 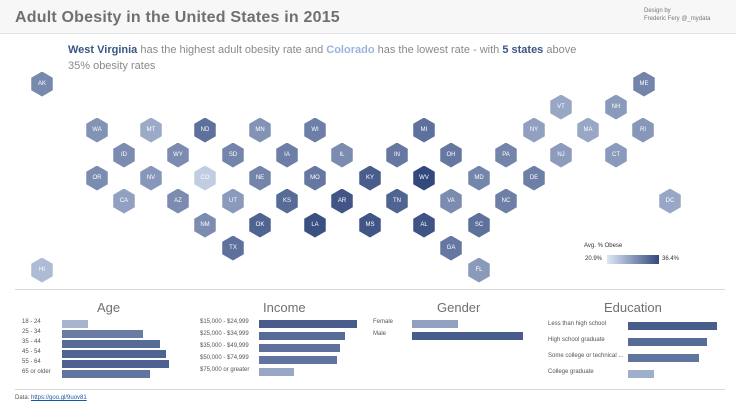 I want to click on state-hex-label: SD, so click(x=233, y=155).